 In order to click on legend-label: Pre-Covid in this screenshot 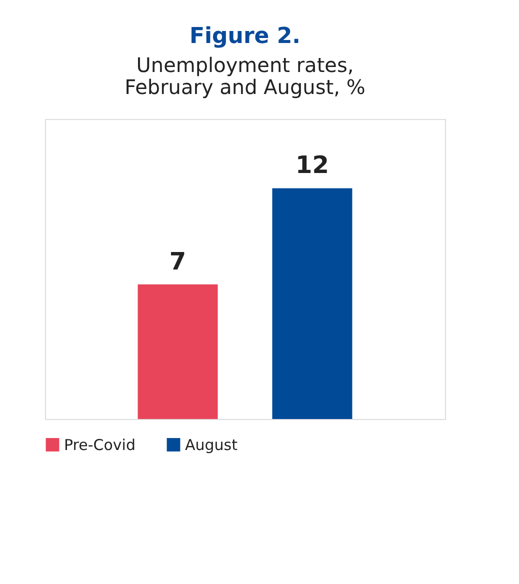, I will do `click(100, 445)`.